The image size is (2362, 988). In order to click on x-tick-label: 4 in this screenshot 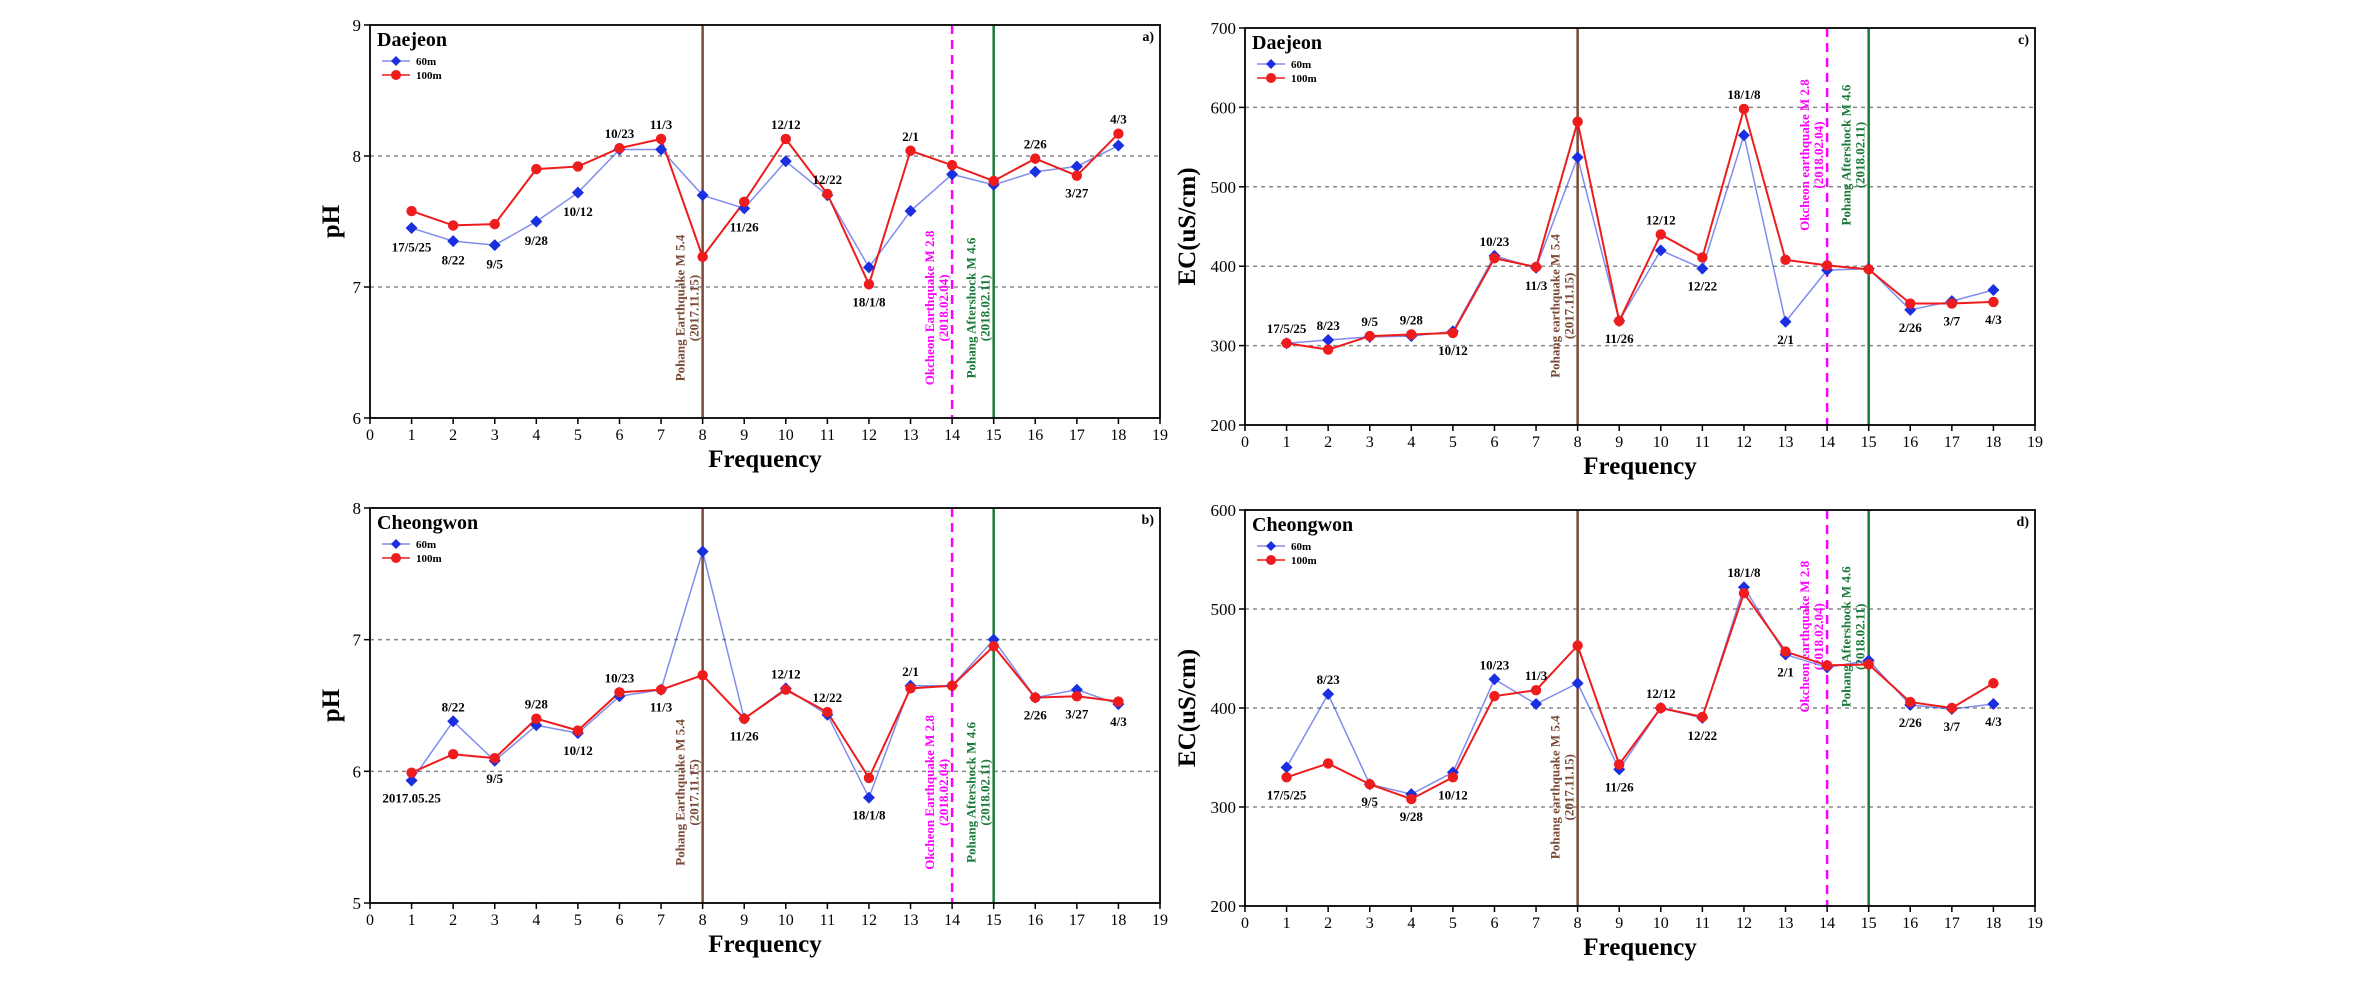, I will do `click(1411, 923)`.